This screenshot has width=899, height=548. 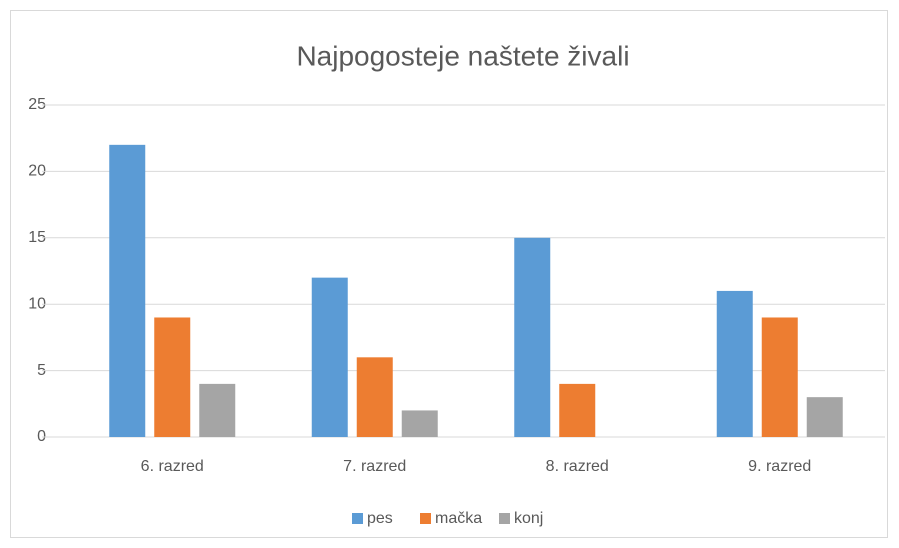 I want to click on y-tick-label: 20, so click(x=37, y=171).